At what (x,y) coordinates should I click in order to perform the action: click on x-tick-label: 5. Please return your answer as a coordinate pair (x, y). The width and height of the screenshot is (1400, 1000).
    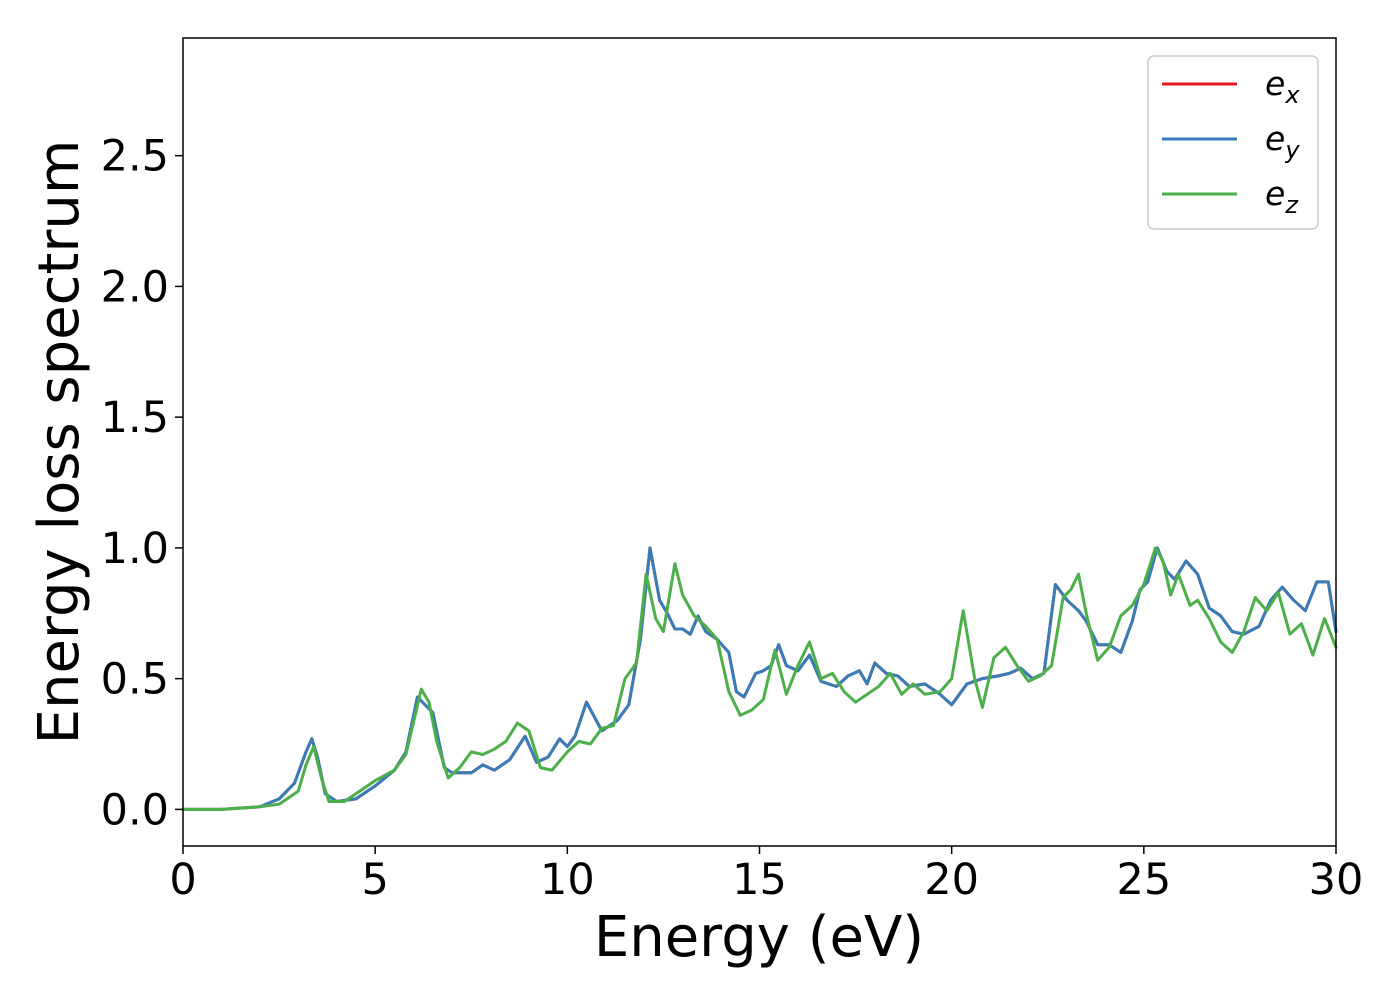
    Looking at the image, I should click on (374, 880).